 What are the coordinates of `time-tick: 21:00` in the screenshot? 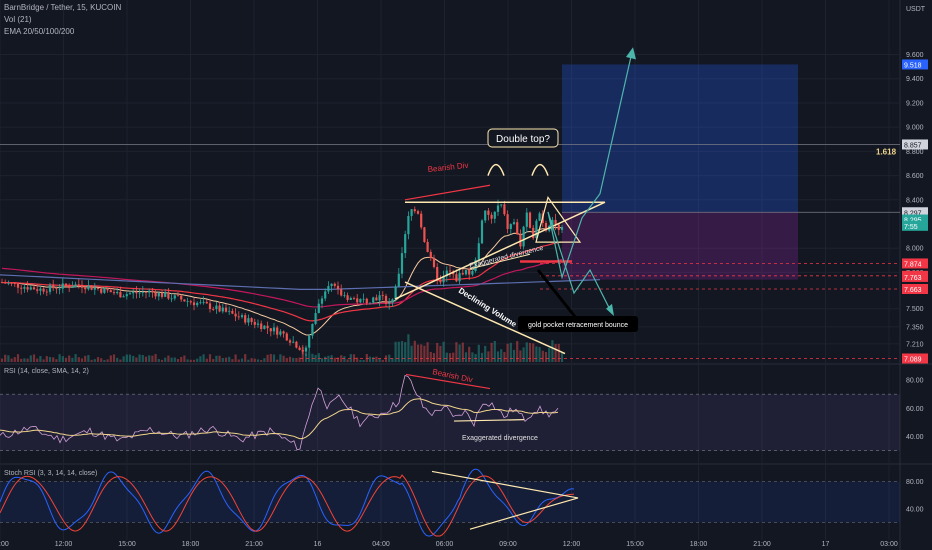 It's located at (254, 544).